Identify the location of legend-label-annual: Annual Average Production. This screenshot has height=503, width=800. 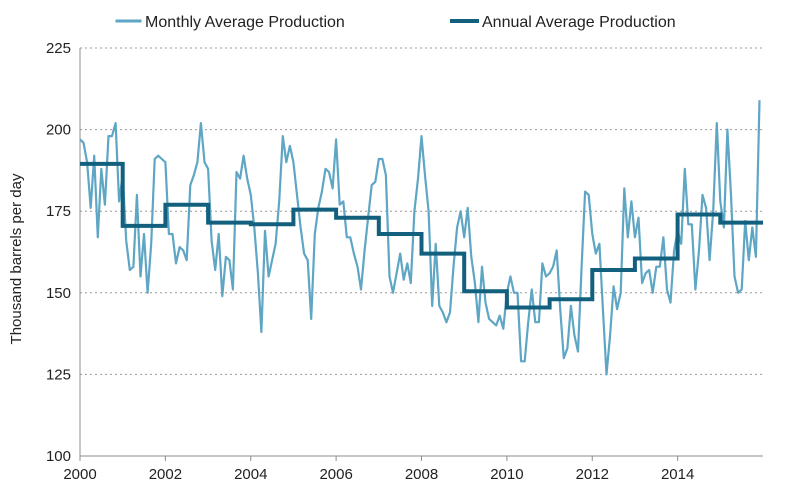
(579, 22).